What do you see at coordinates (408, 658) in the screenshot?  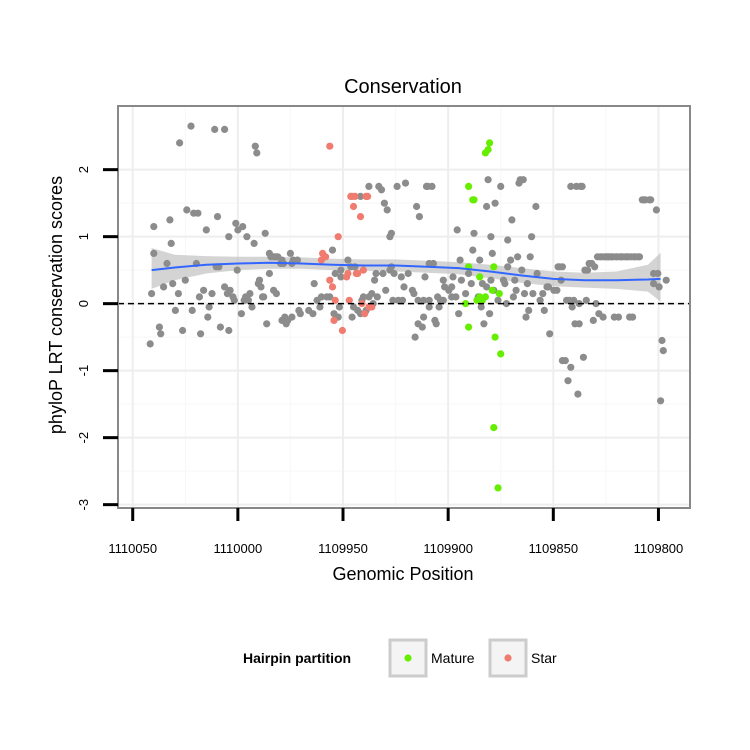 I see `legend-dot-mature` at bounding box center [408, 658].